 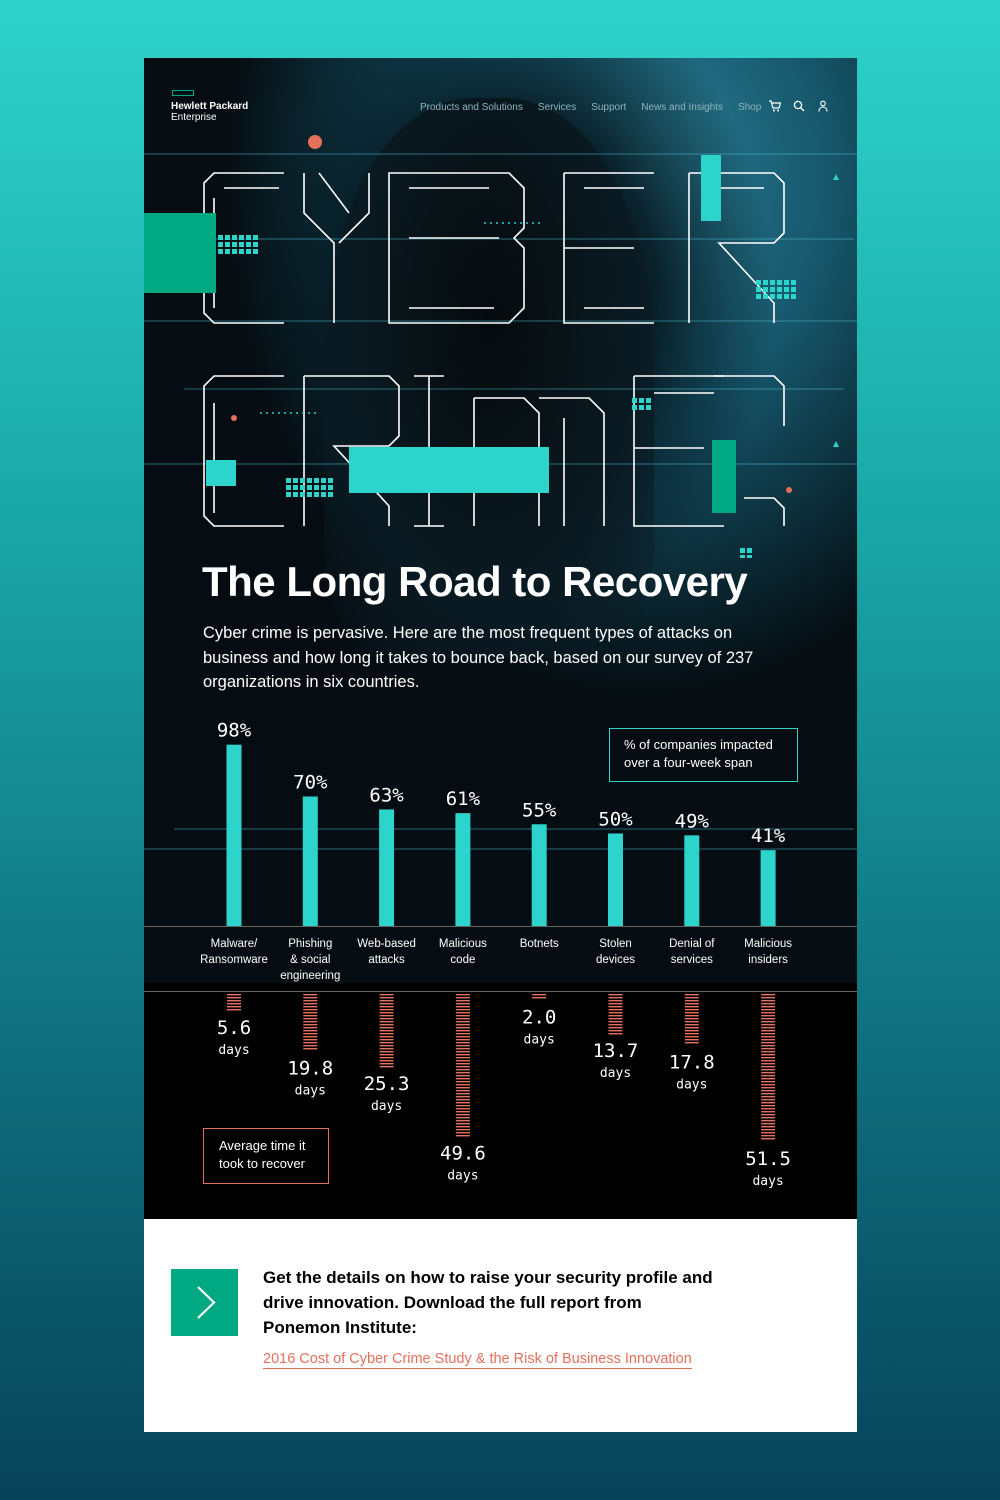 What do you see at coordinates (539, 810) in the screenshot?
I see `impact-value-label: 55%` at bounding box center [539, 810].